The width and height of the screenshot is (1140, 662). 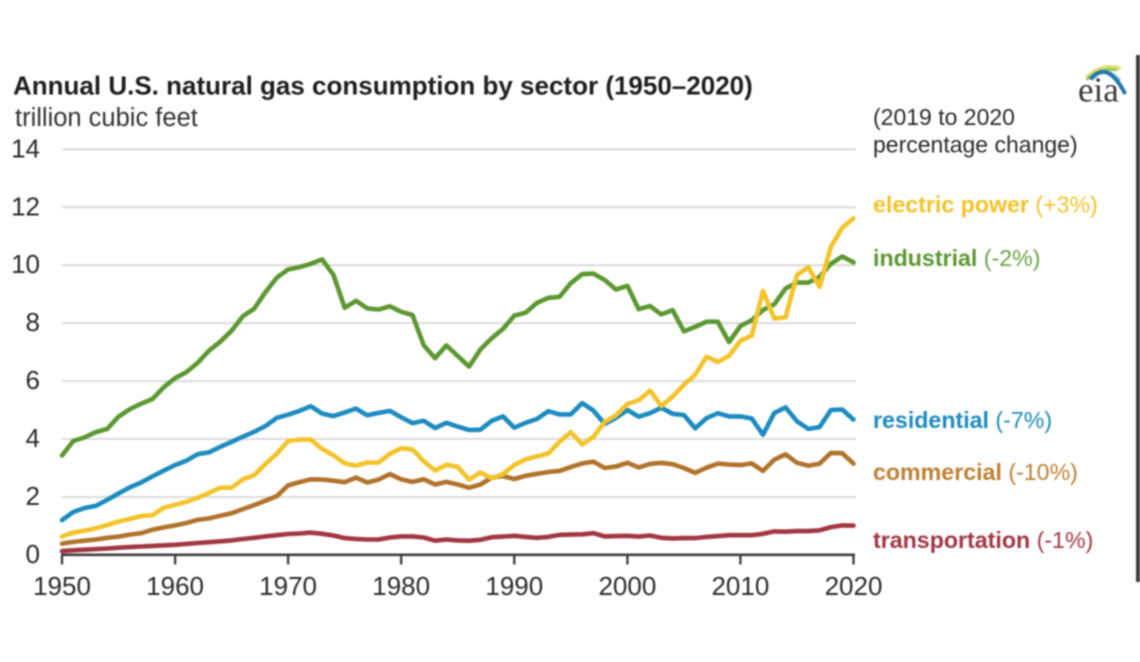 I want to click on svg-text: trillion cubic feet, so click(x=106, y=118).